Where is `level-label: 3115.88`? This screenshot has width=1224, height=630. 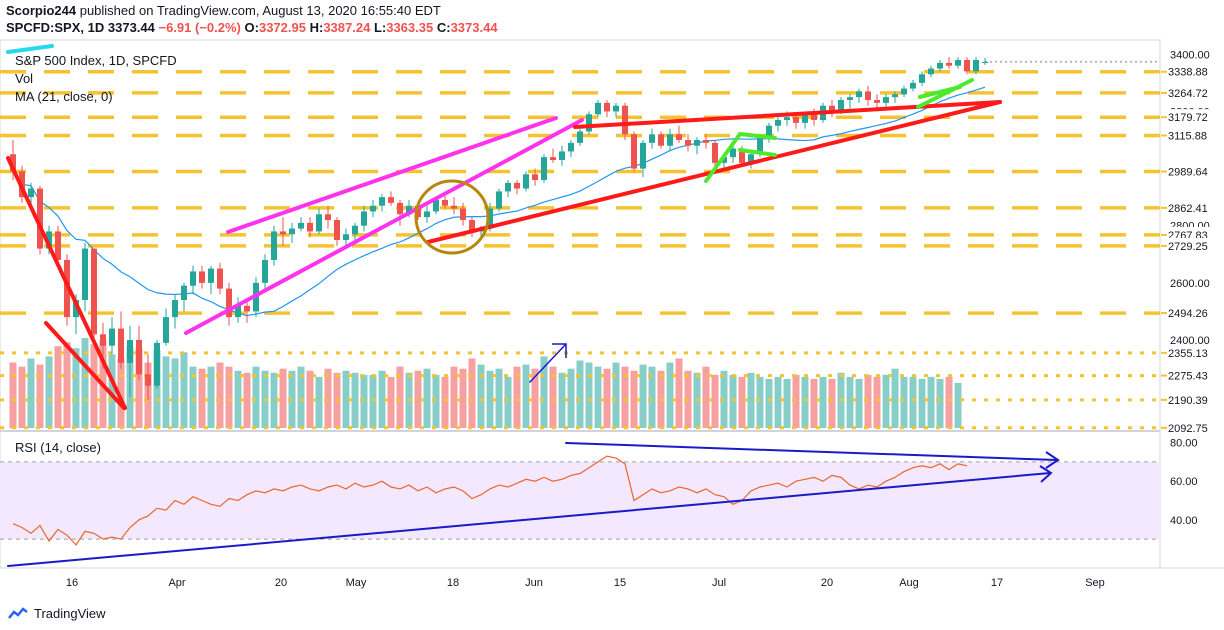
level-label: 3115.88 is located at coordinates (1187, 136).